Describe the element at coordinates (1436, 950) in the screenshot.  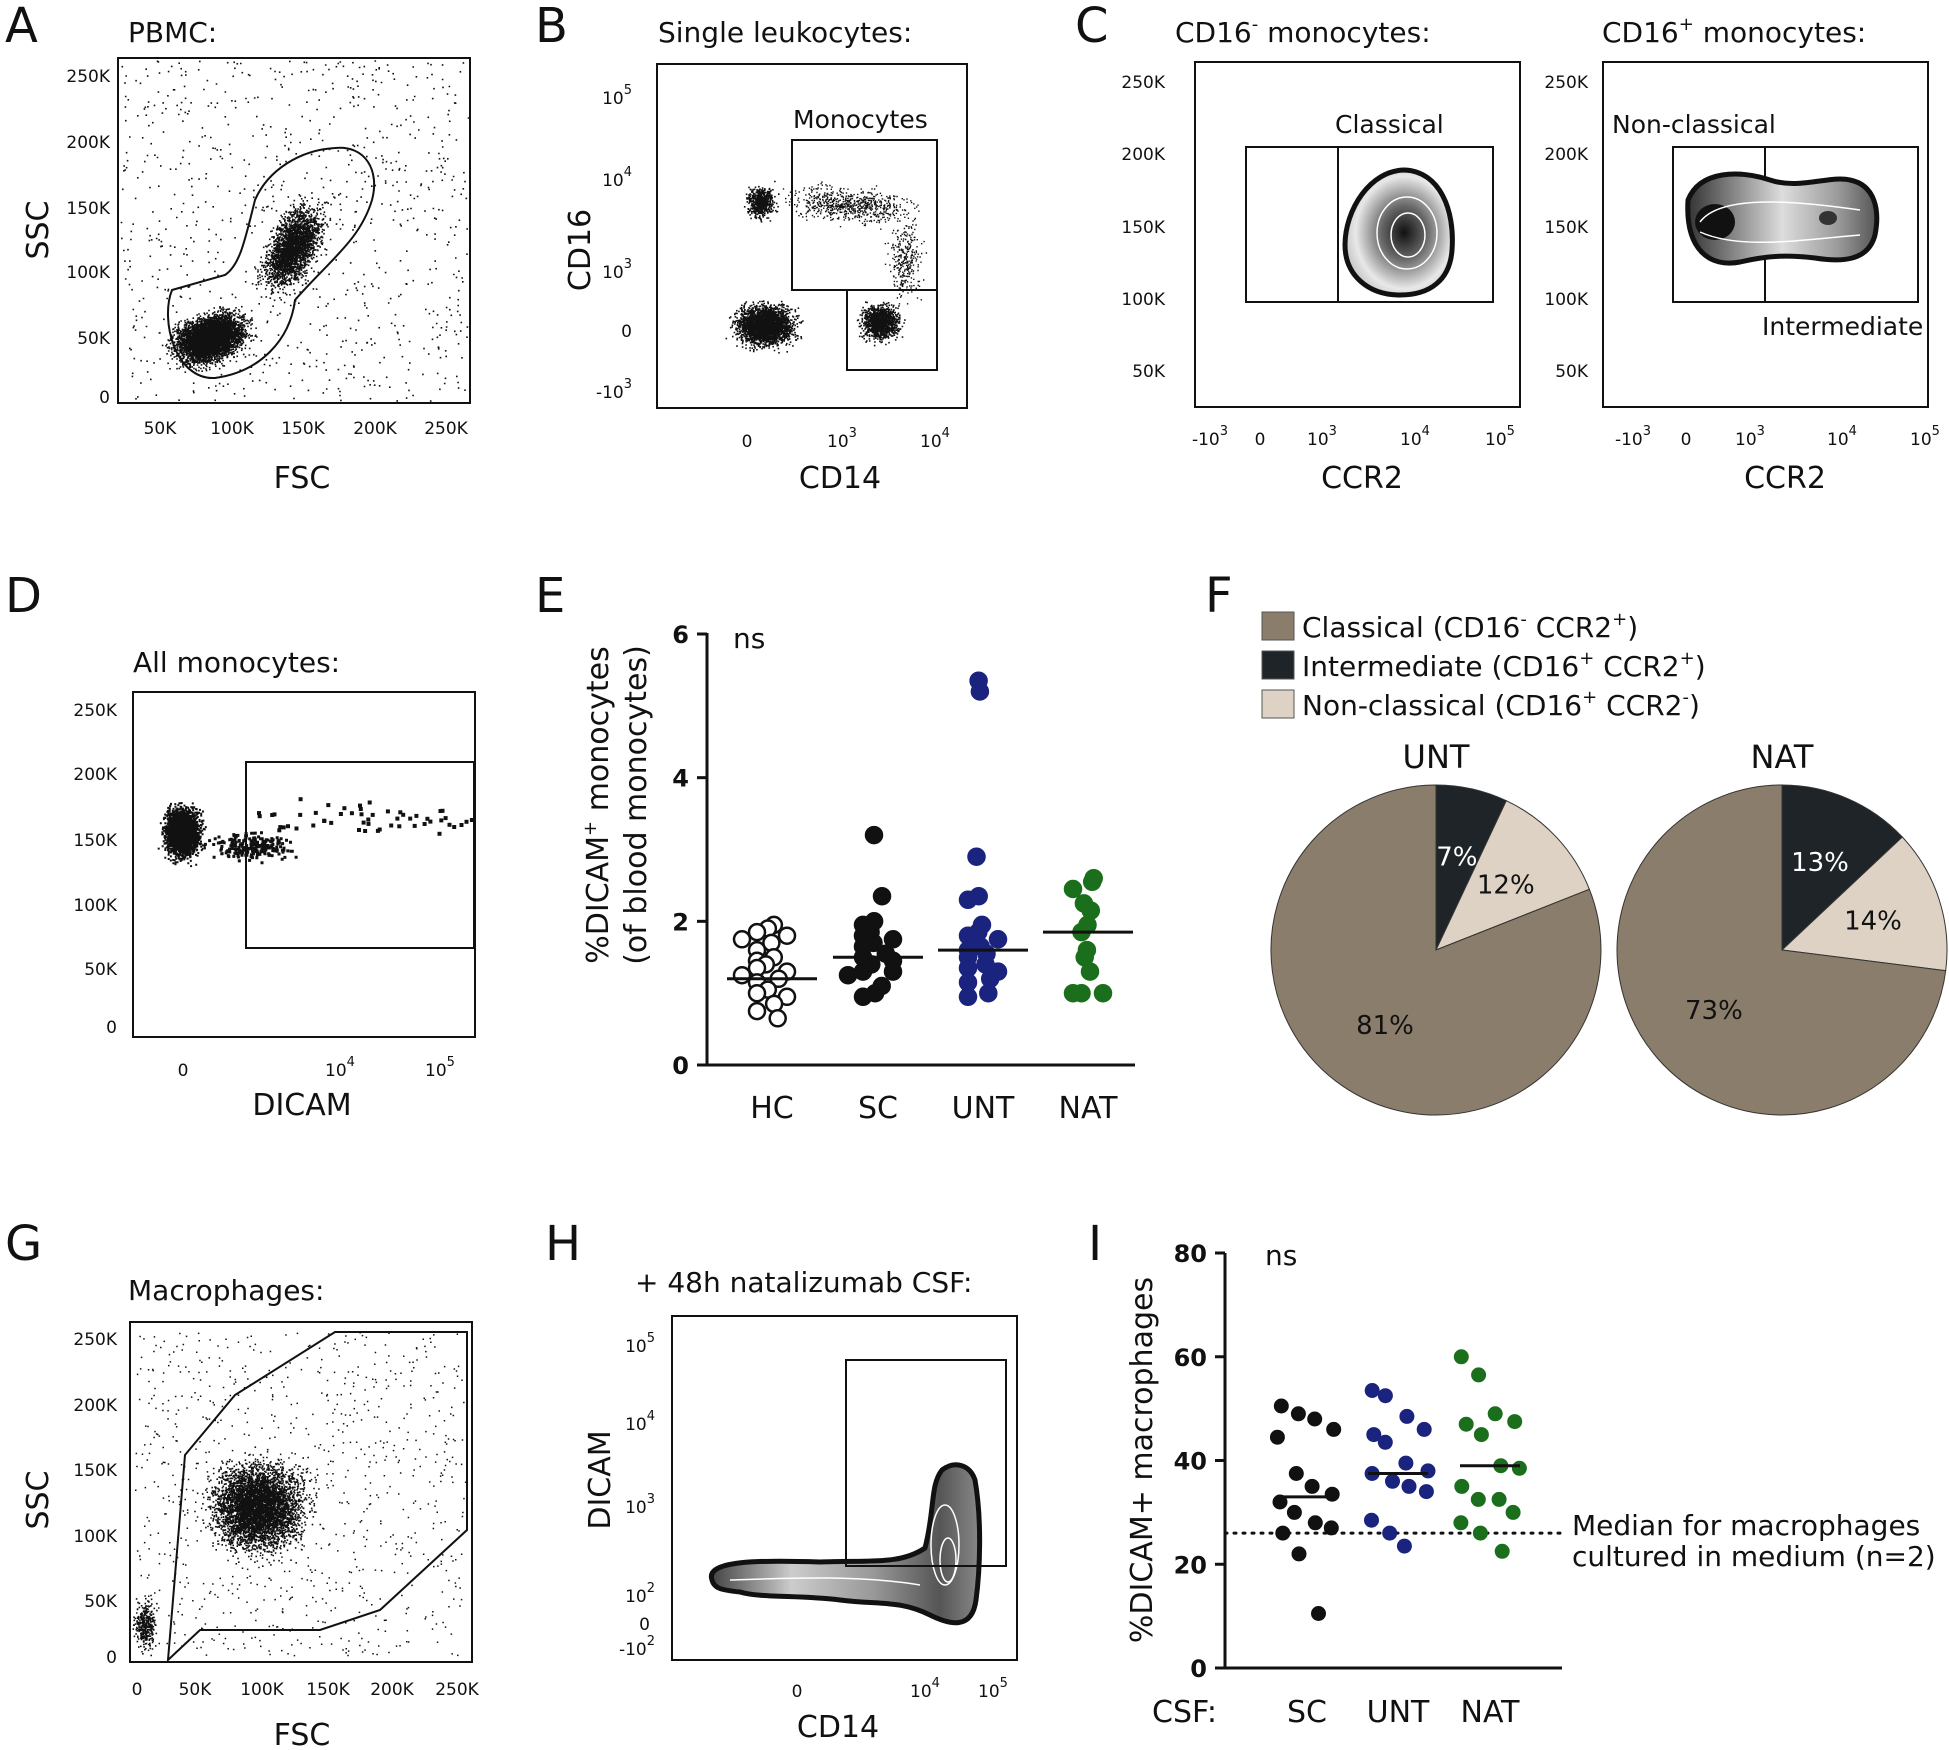
I see `pie-slice-classical` at that location.